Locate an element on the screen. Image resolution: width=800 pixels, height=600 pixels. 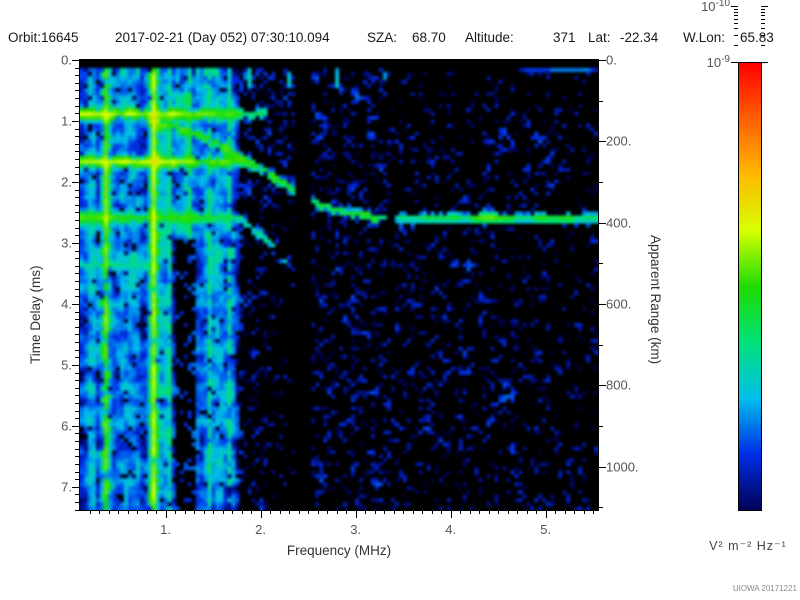
y-tick-label: 4. is located at coordinates (66, 304).